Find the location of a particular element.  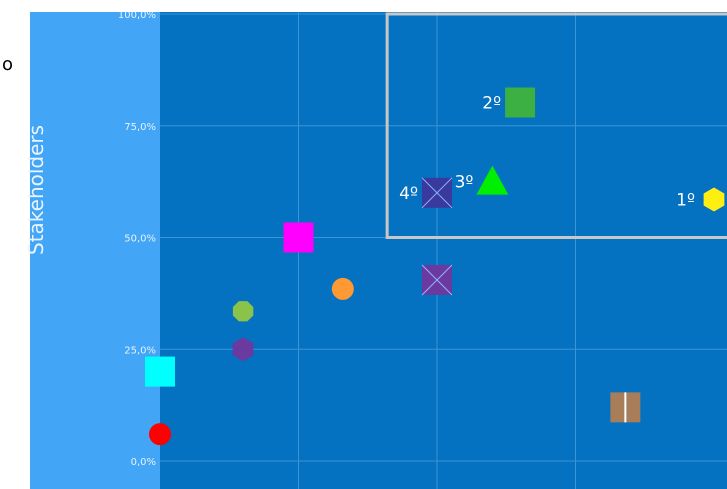

data-point-triangle is located at coordinates (492, 180).